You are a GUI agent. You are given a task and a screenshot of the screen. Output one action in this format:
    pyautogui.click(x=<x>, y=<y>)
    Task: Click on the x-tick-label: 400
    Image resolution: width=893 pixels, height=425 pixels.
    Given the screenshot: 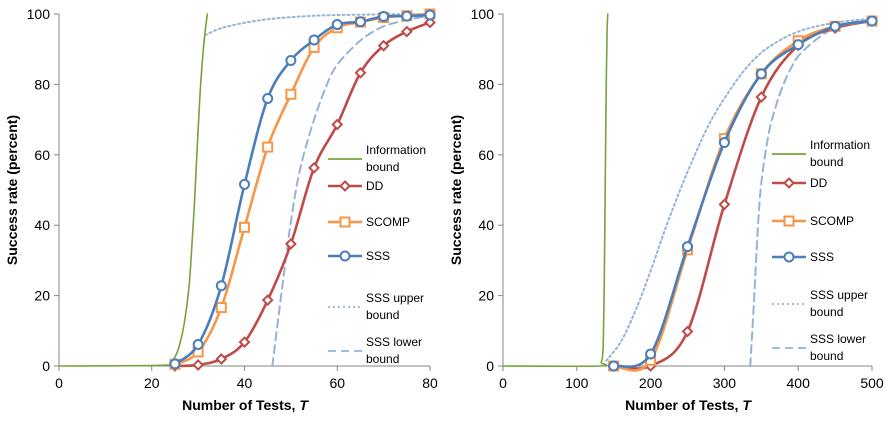 What is the action you would take?
    pyautogui.click(x=799, y=383)
    